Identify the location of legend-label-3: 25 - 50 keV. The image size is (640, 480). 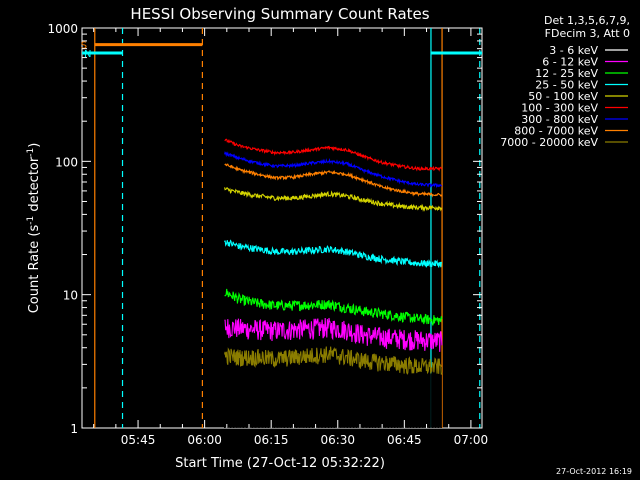
(566, 85).